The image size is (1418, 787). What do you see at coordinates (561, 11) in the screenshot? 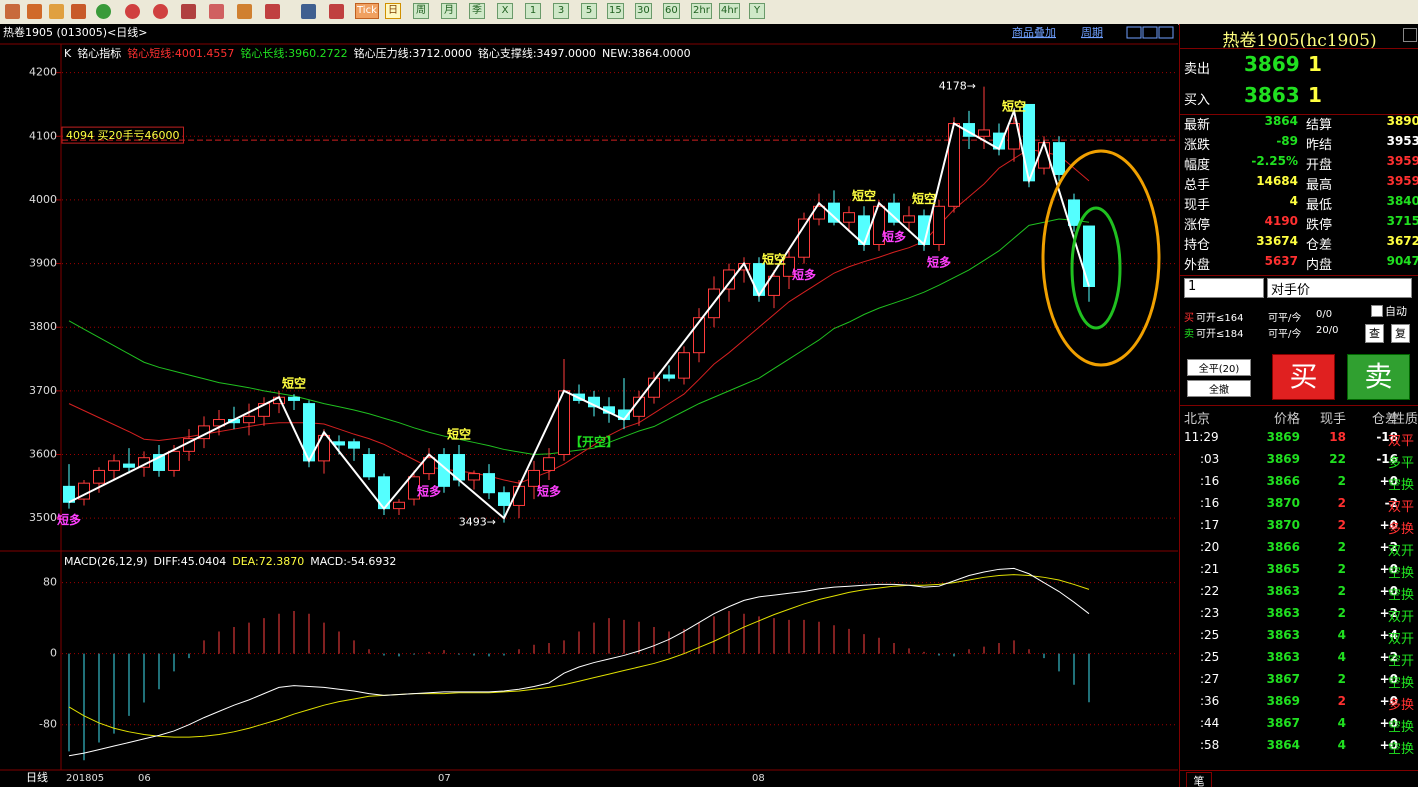
I see `toolbar-button: 3` at bounding box center [561, 11].